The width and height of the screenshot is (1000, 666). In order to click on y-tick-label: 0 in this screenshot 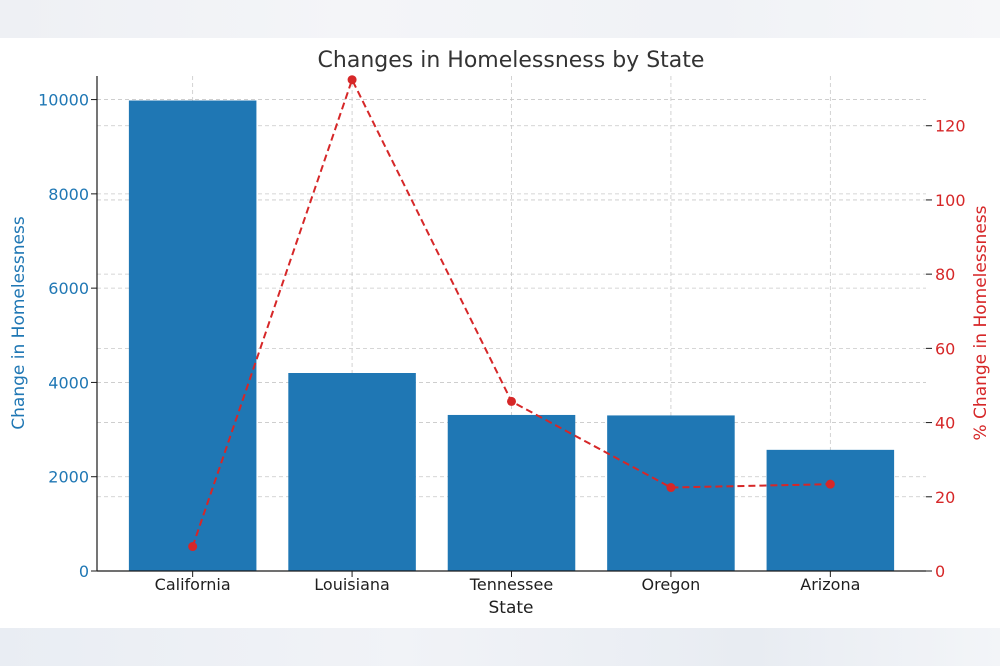, I will do `click(84, 571)`.